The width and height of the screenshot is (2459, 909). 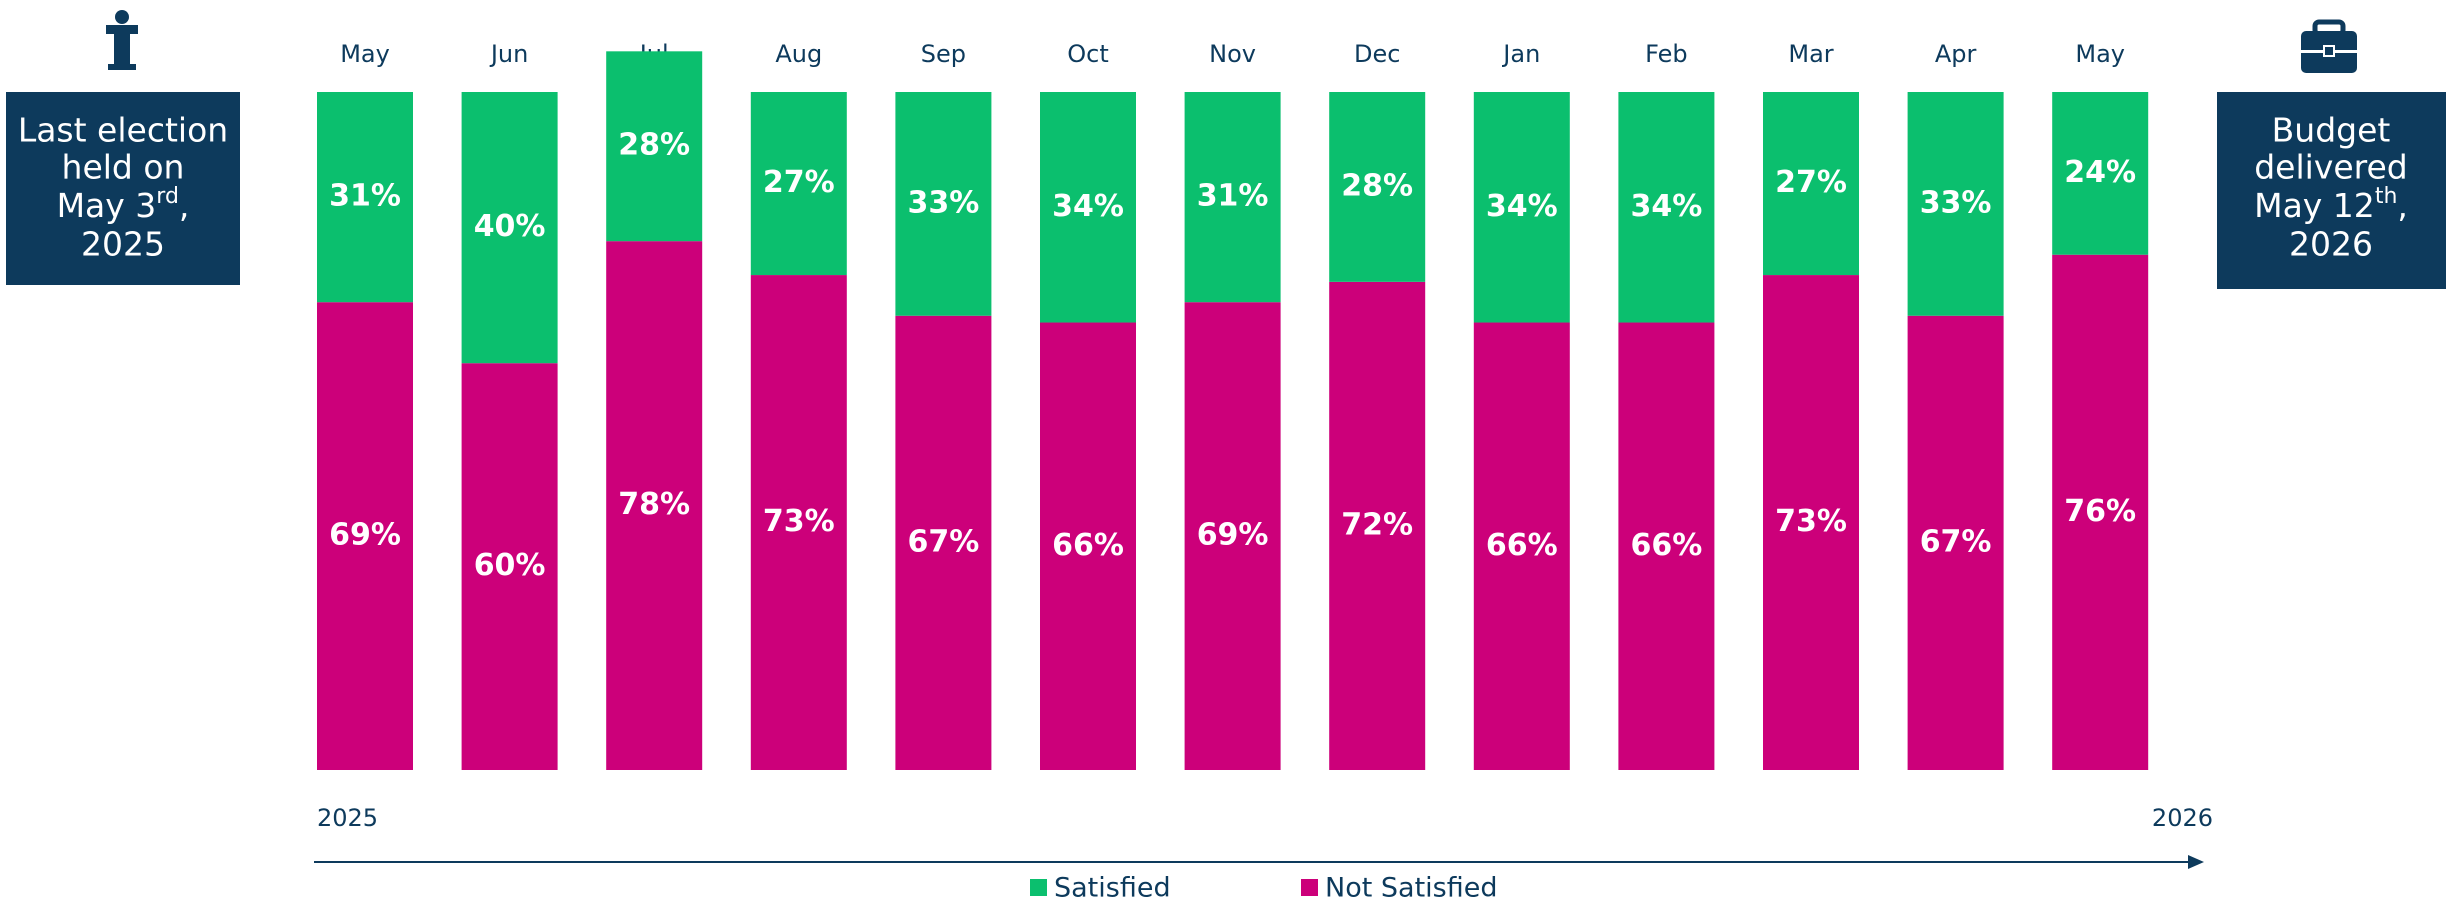 I want to click on x-tick-label: Sep, so click(x=943, y=54).